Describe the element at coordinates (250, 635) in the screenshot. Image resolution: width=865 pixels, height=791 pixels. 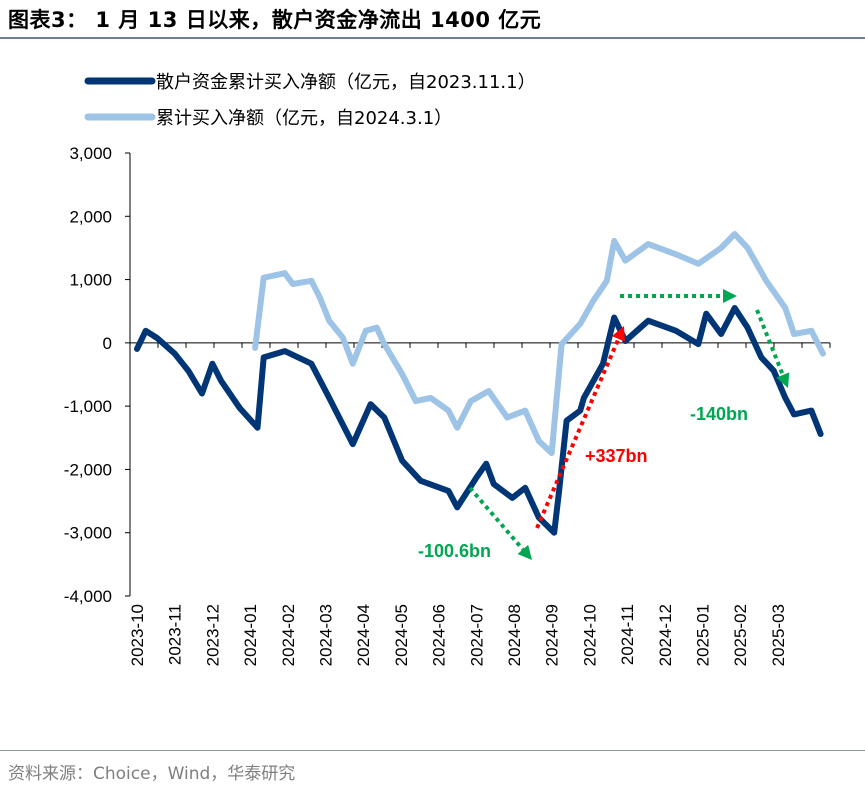
I see `x-tick-label: 2024-01` at that location.